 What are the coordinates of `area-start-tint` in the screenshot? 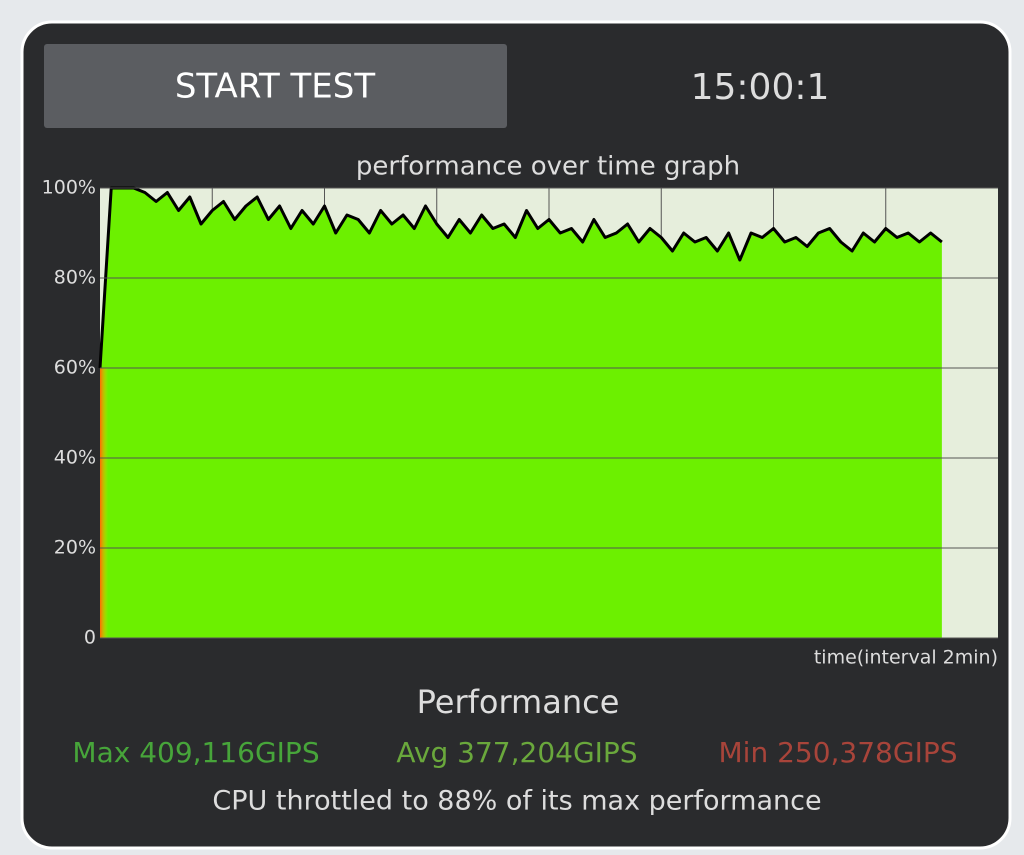 It's located at (104, 503).